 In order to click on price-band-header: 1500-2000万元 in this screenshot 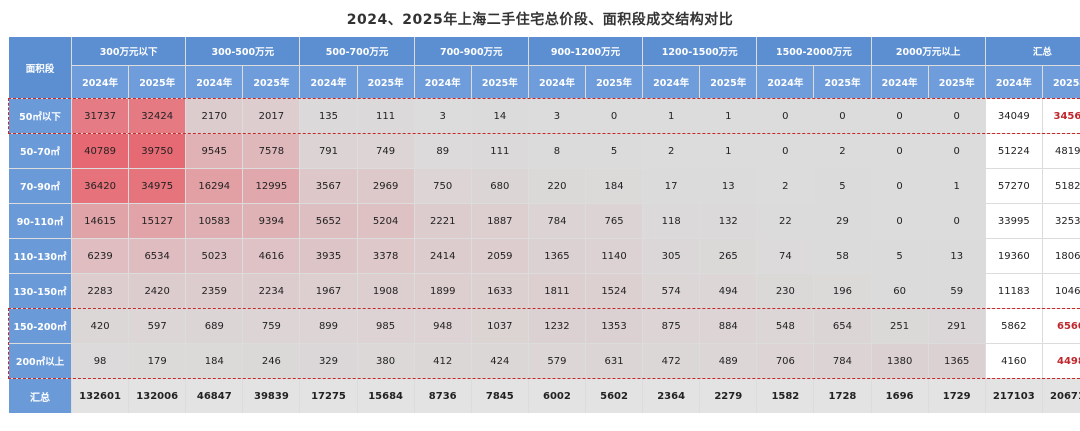, I will do `click(814, 51)`.